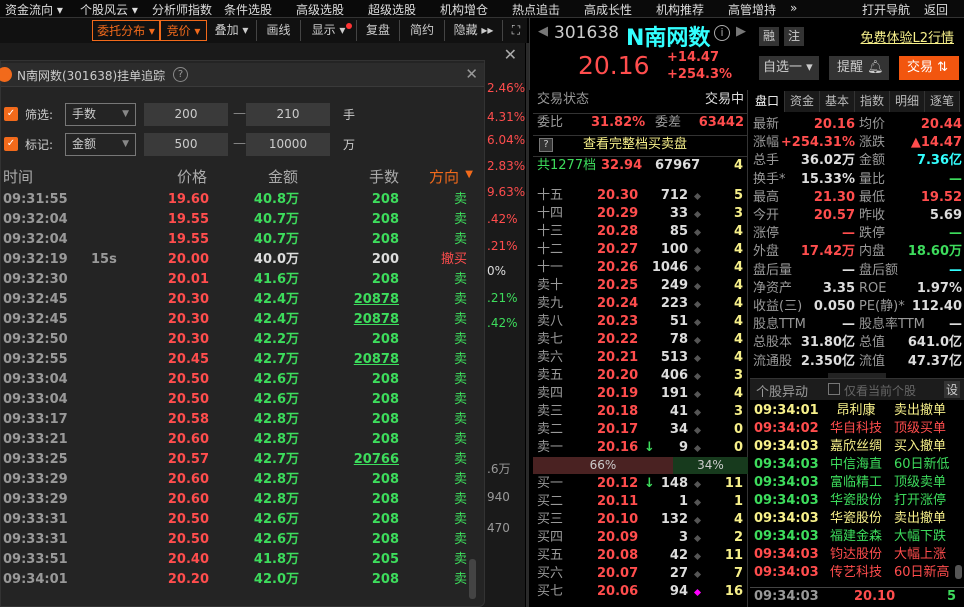 This screenshot has width=964, height=607. What do you see at coordinates (907, 38) in the screenshot?
I see `l2-trial-link: 免费体验L2行情` at bounding box center [907, 38].